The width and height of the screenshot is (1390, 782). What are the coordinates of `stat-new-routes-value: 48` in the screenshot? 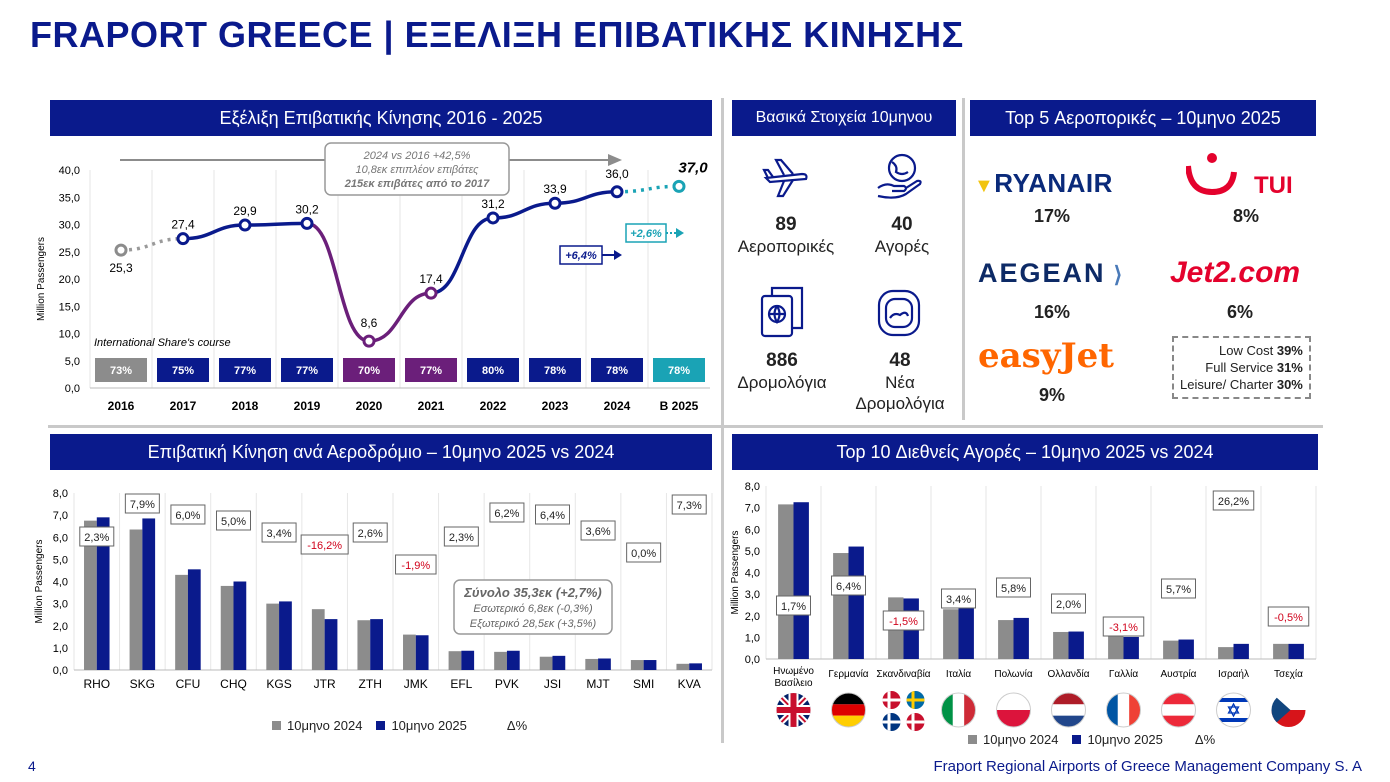 It's located at (900, 360).